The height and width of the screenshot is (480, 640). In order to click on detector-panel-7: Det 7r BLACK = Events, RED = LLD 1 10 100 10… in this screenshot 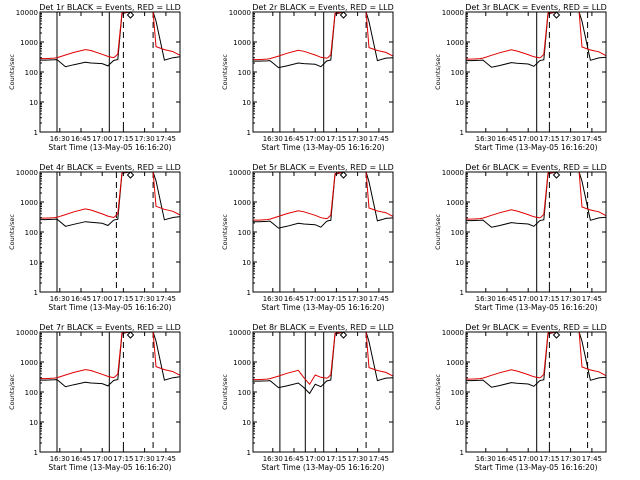, I will do `click(94, 397)`.